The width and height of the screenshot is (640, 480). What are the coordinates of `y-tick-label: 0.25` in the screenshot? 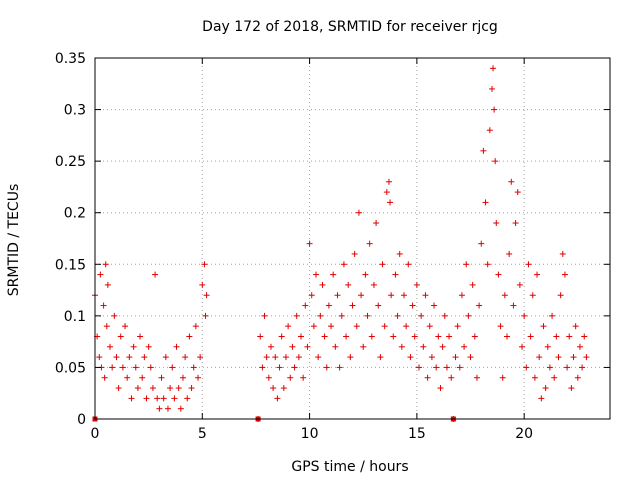 It's located at (70, 162).